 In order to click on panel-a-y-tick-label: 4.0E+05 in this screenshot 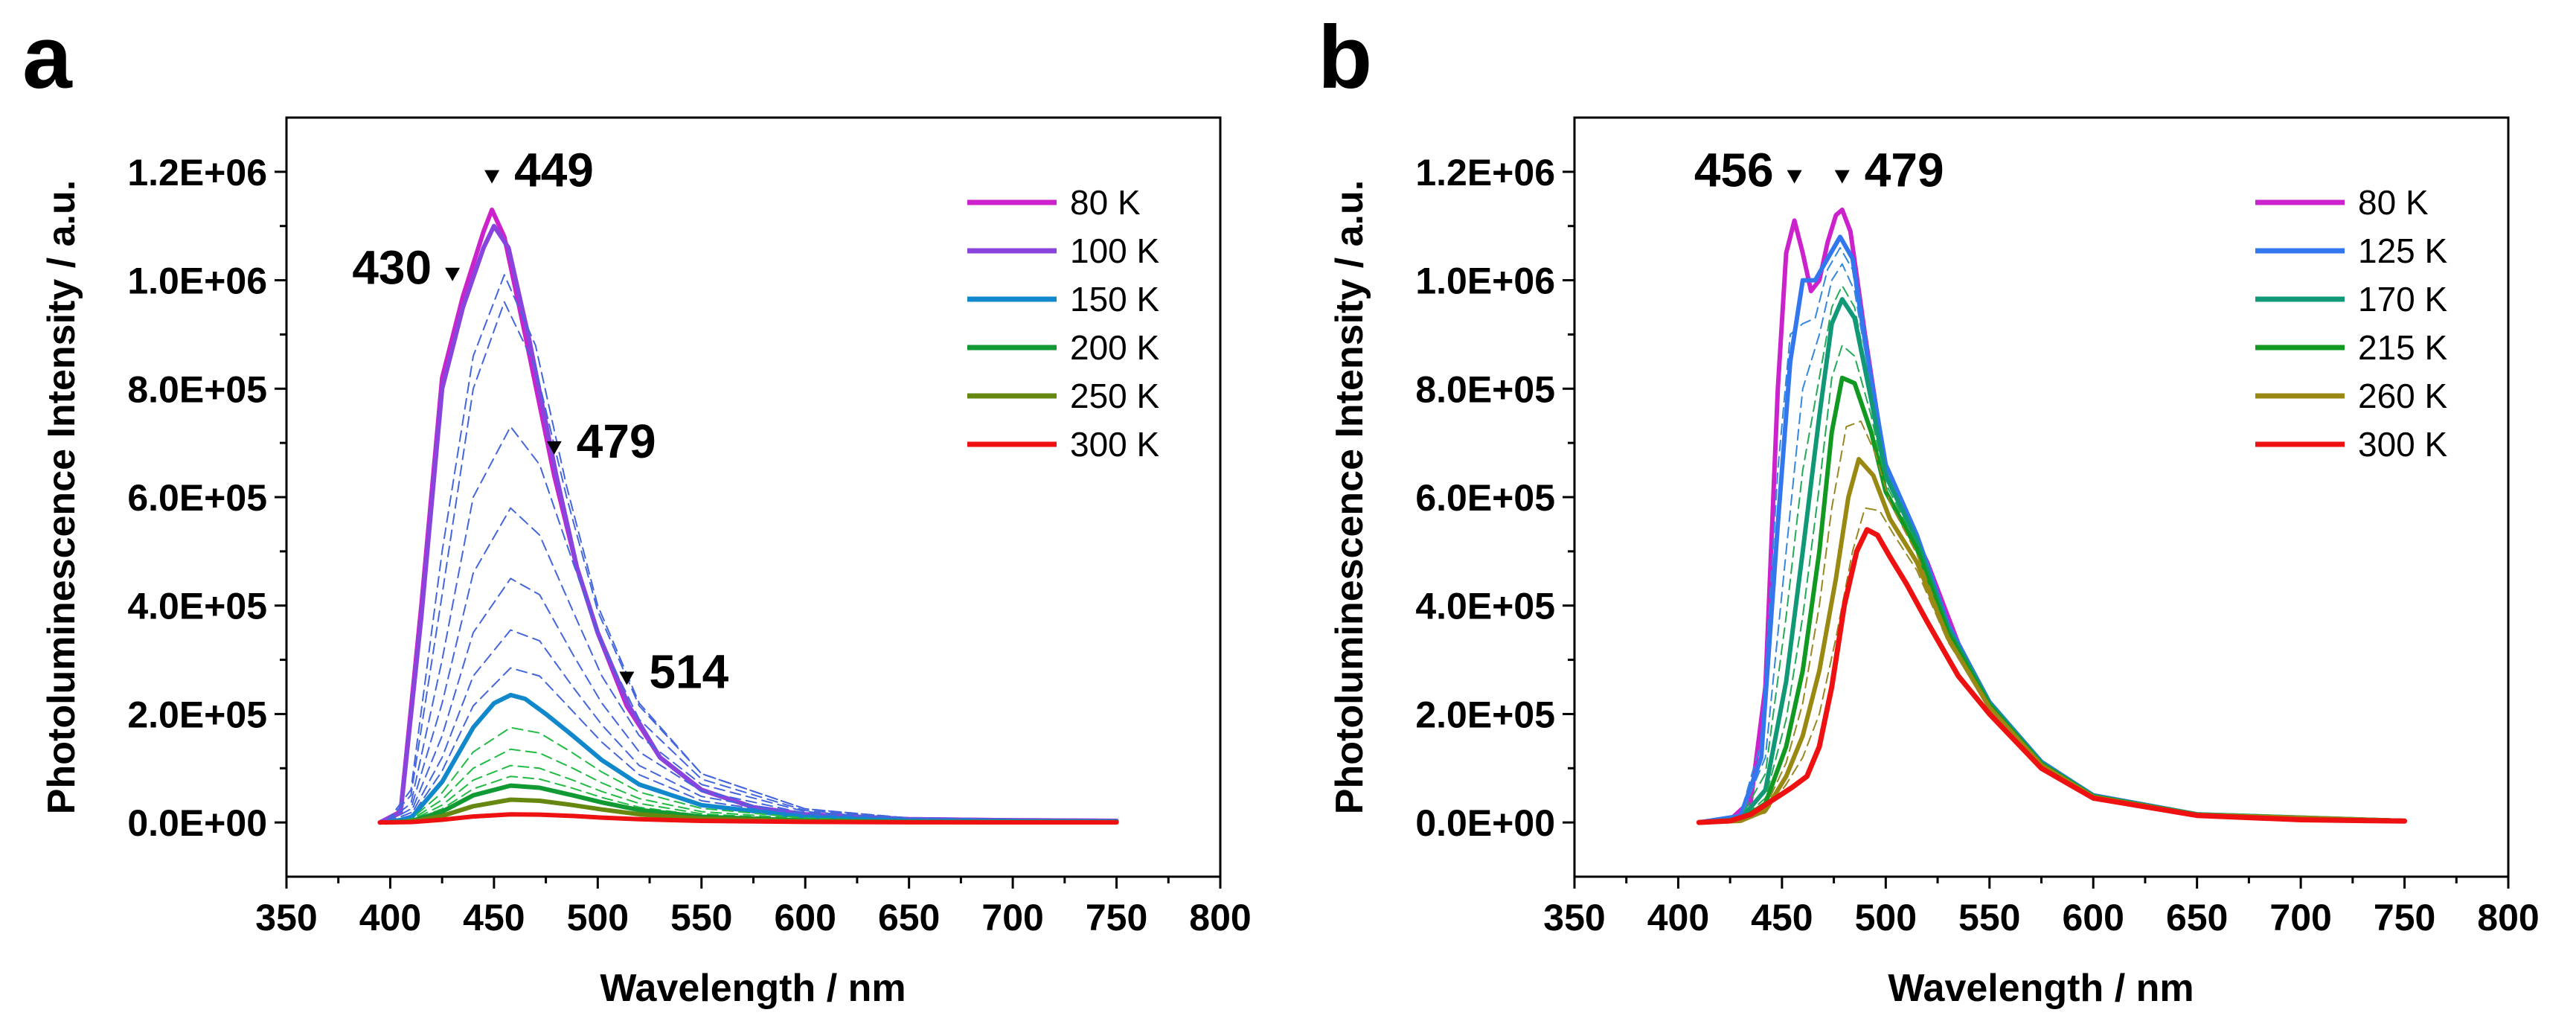, I will do `click(197, 606)`.